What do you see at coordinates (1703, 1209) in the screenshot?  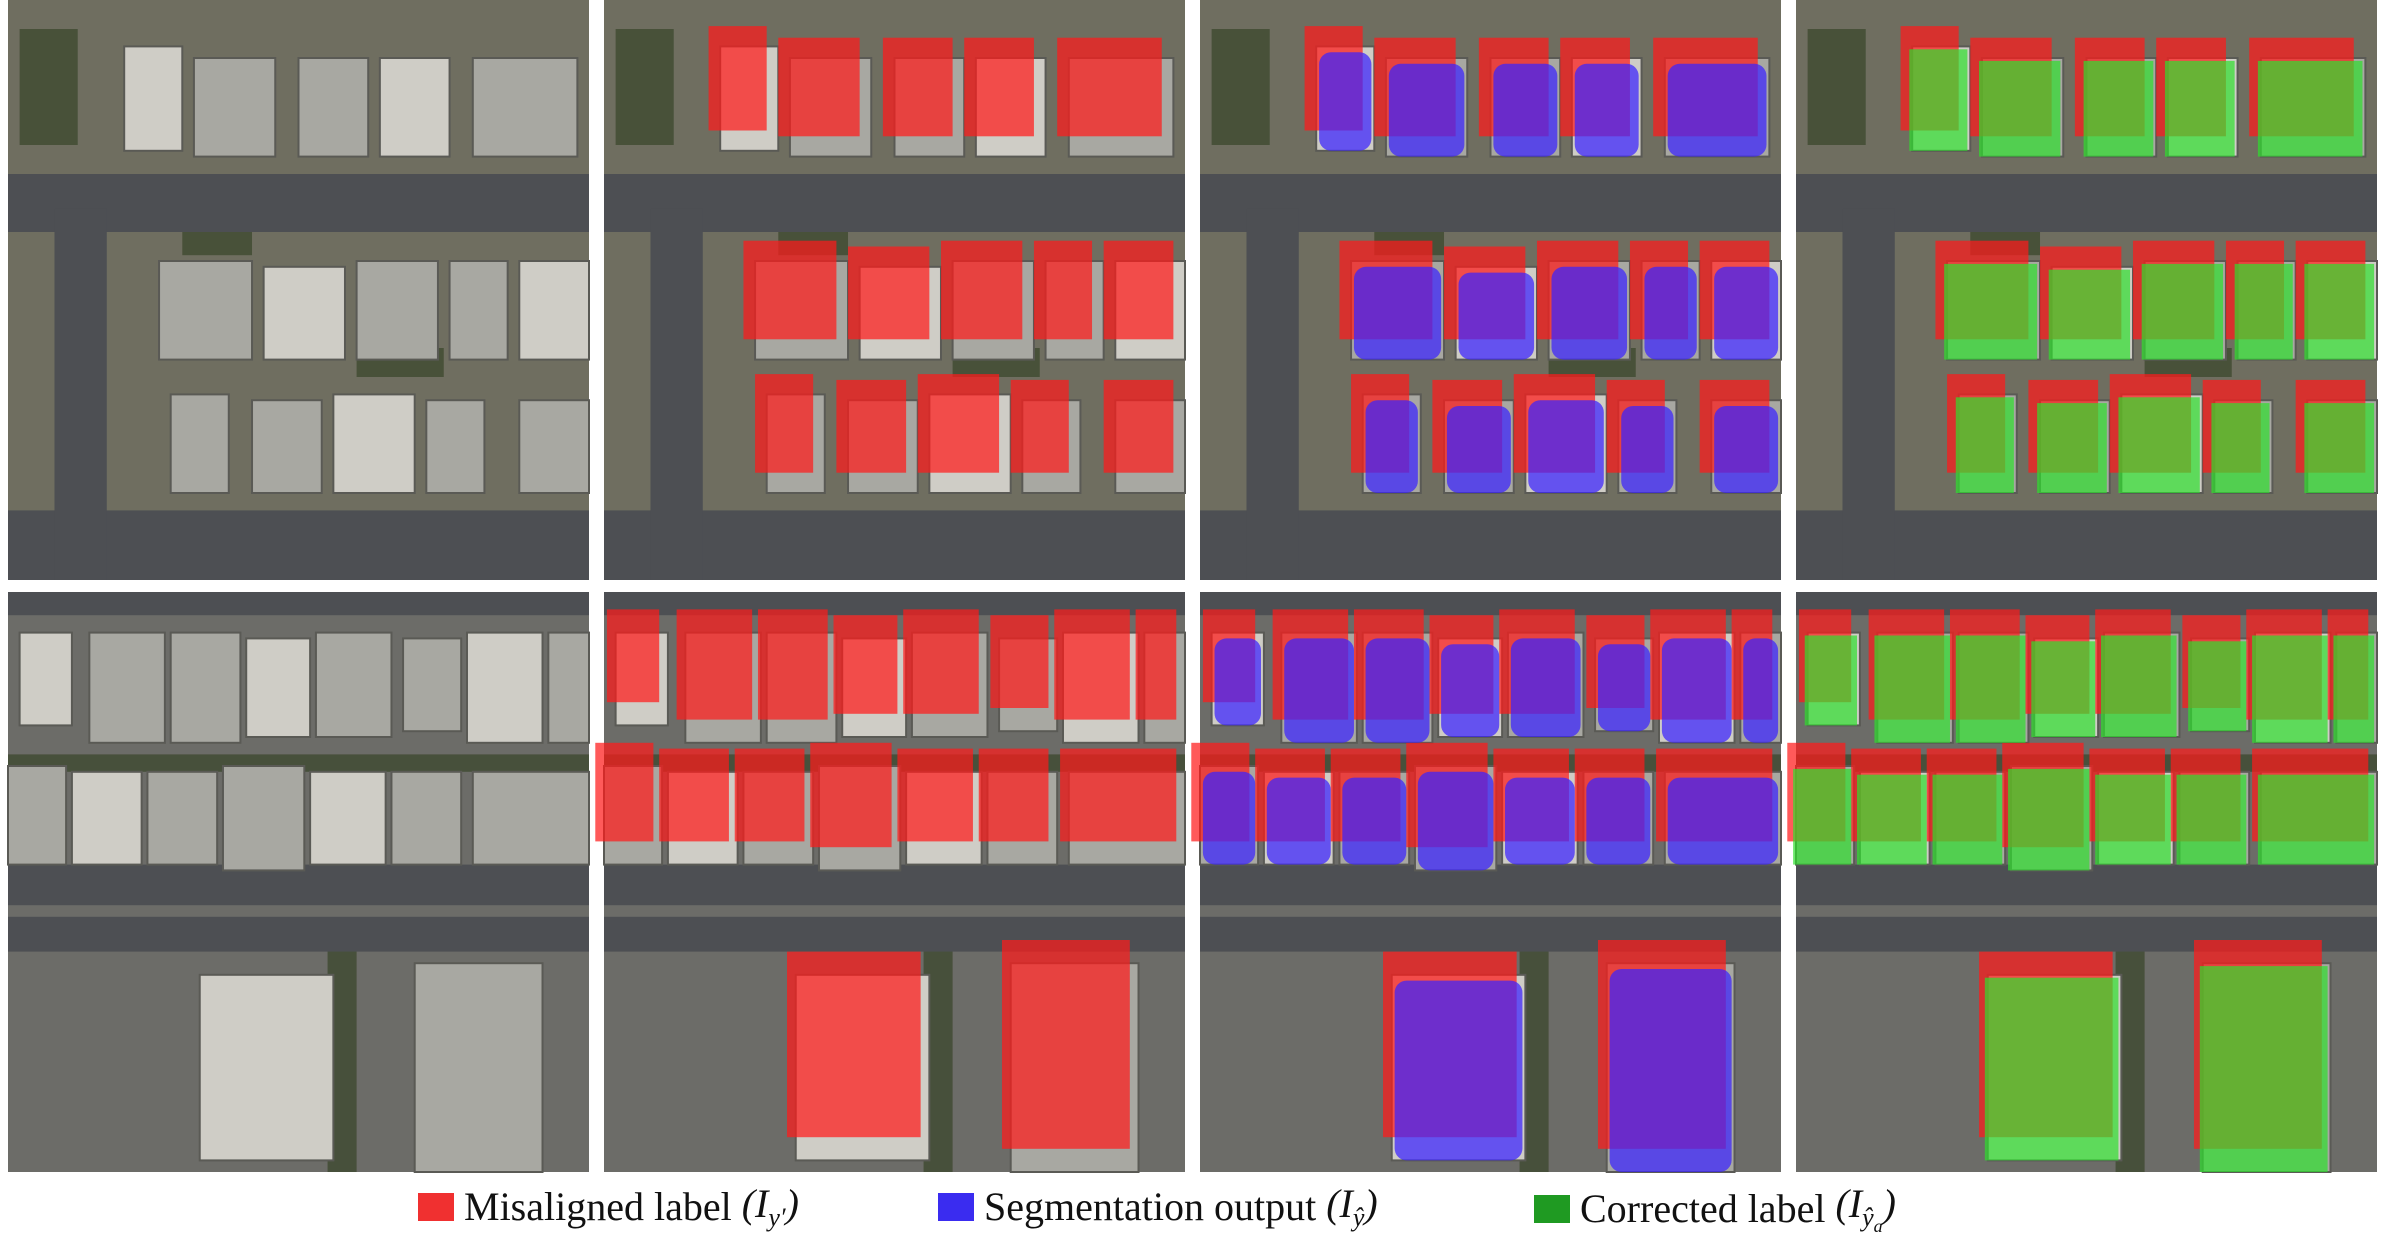 I see `legend-label: Corrected label` at bounding box center [1703, 1209].